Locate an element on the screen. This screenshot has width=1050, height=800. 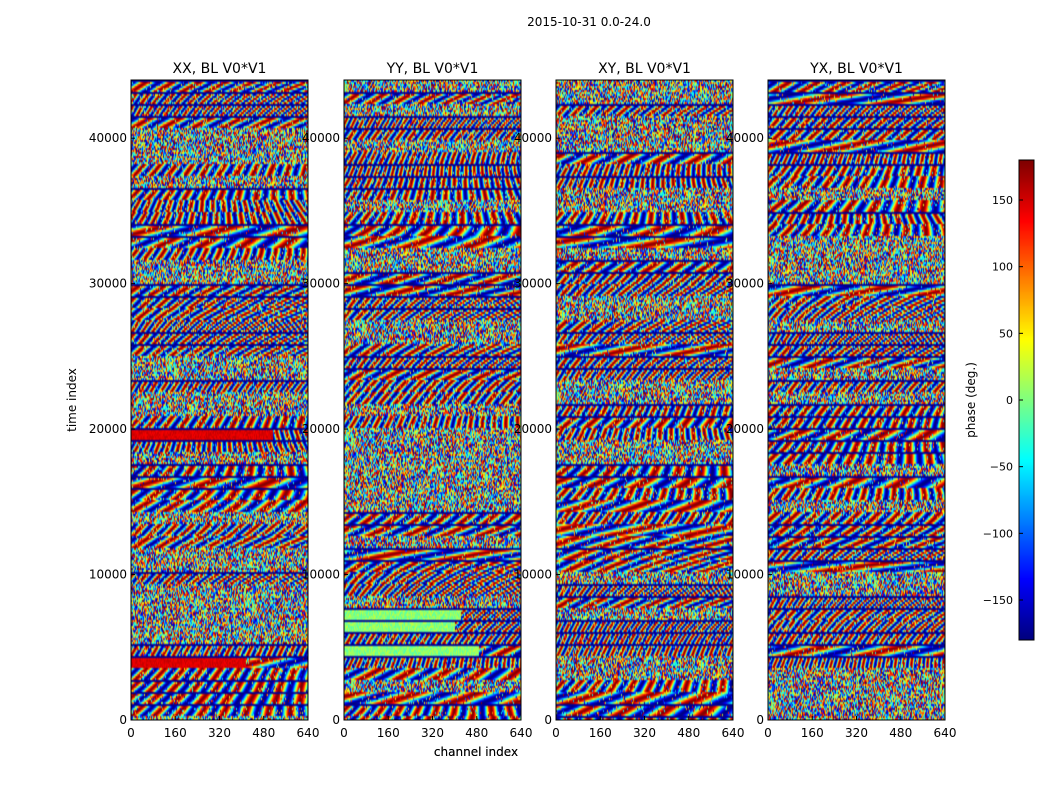
colorbar-tick-label: −50 is located at coordinates (1001, 467).